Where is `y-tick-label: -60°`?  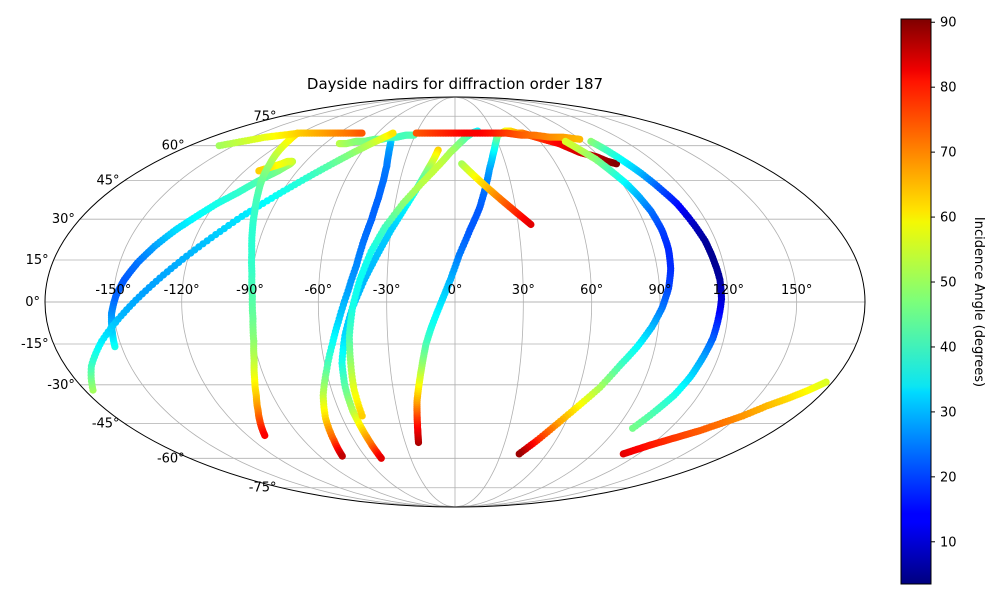
y-tick-label: -60° is located at coordinates (171, 458).